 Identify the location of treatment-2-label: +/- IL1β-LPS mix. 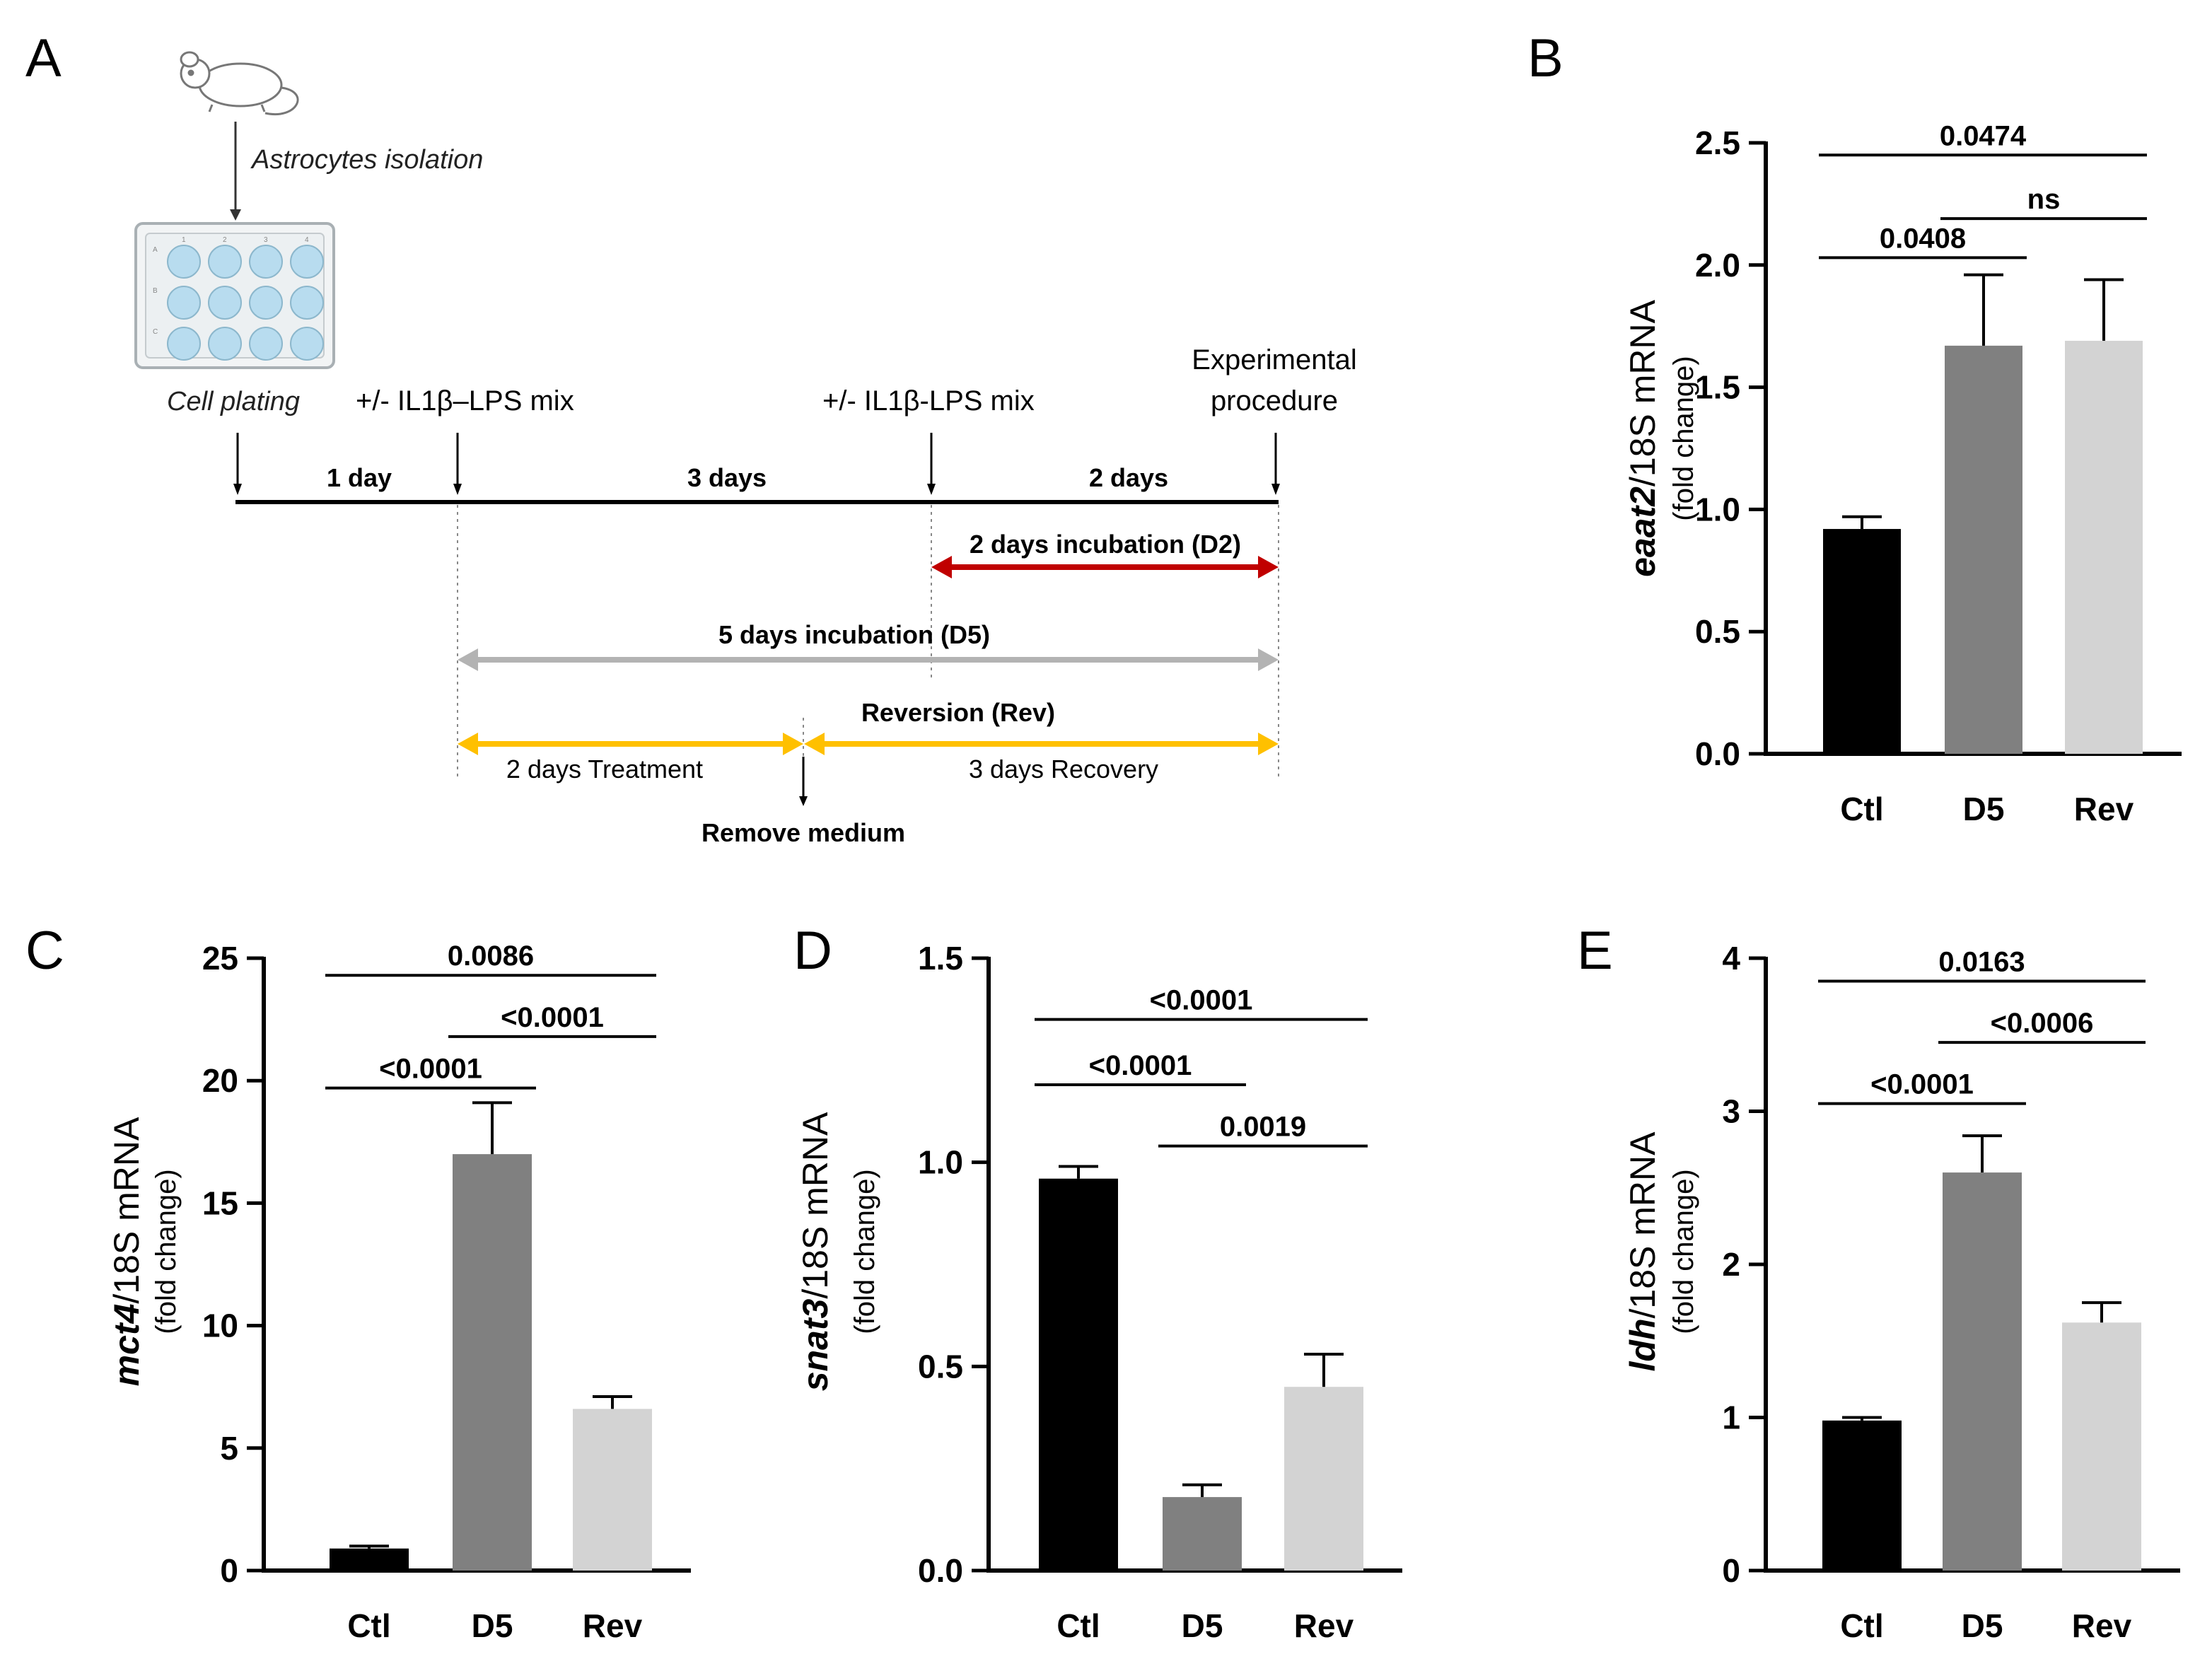
(928, 401).